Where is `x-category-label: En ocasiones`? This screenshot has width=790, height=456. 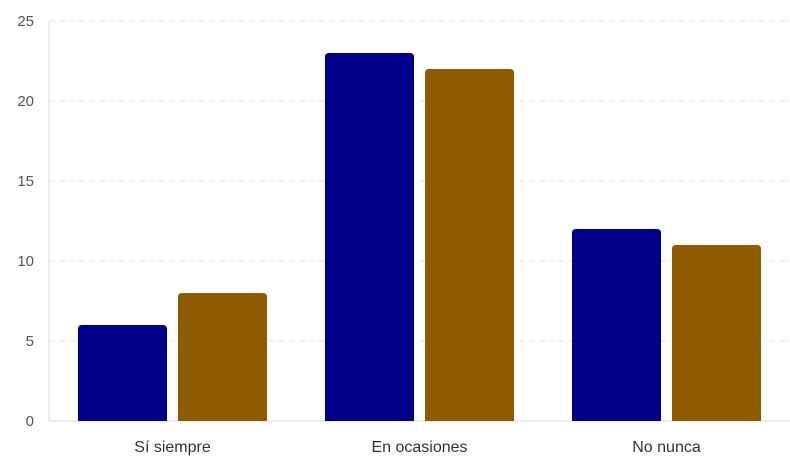
x-category-label: En ocasiones is located at coordinates (419, 447).